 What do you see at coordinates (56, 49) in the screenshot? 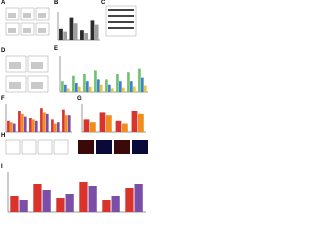
I see `panel-label: E` at bounding box center [56, 49].